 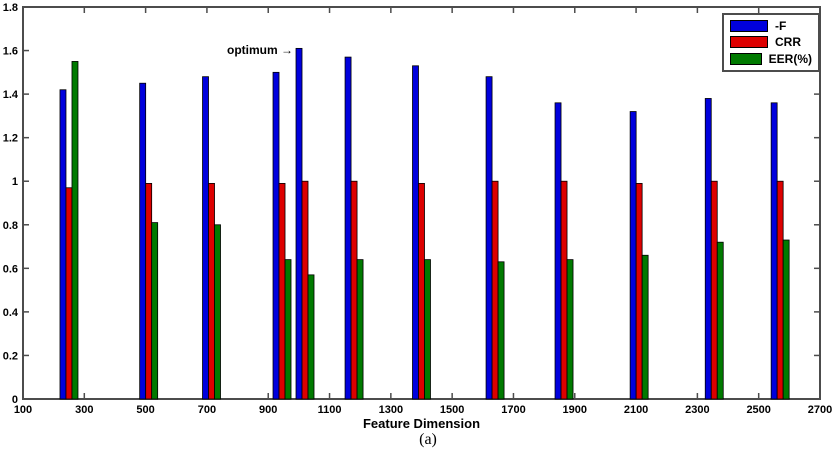 I want to click on legend-item-eer: EER(%), so click(x=771, y=59).